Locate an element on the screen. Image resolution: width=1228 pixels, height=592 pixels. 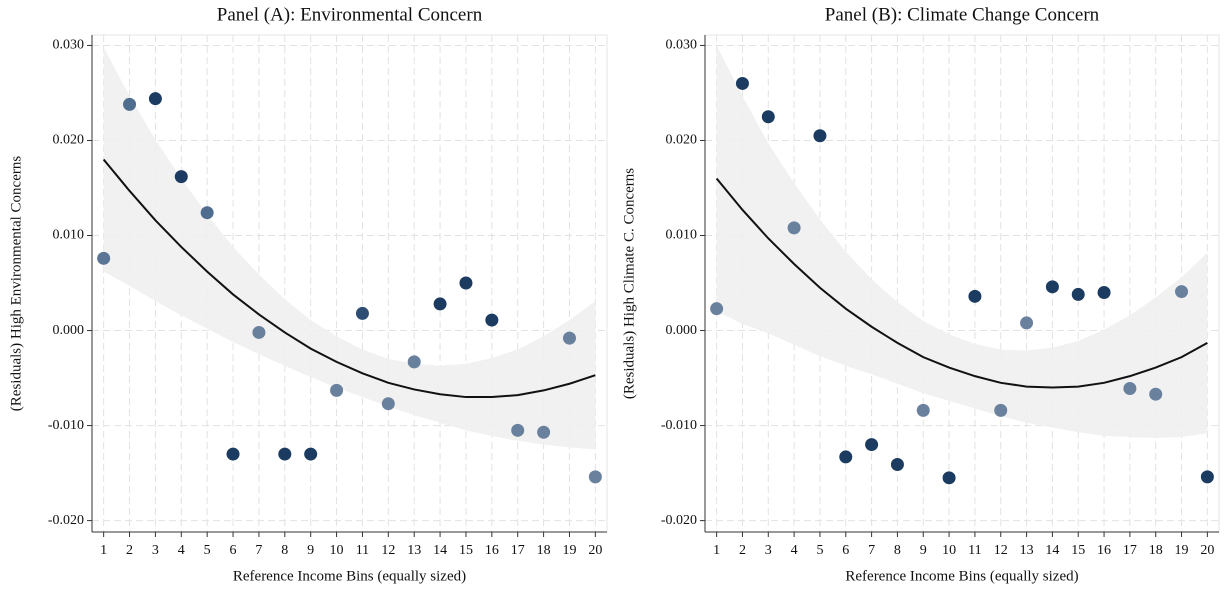
y-axis-label: (Residuals) High Climate C. Concerns is located at coordinates (629, 283).